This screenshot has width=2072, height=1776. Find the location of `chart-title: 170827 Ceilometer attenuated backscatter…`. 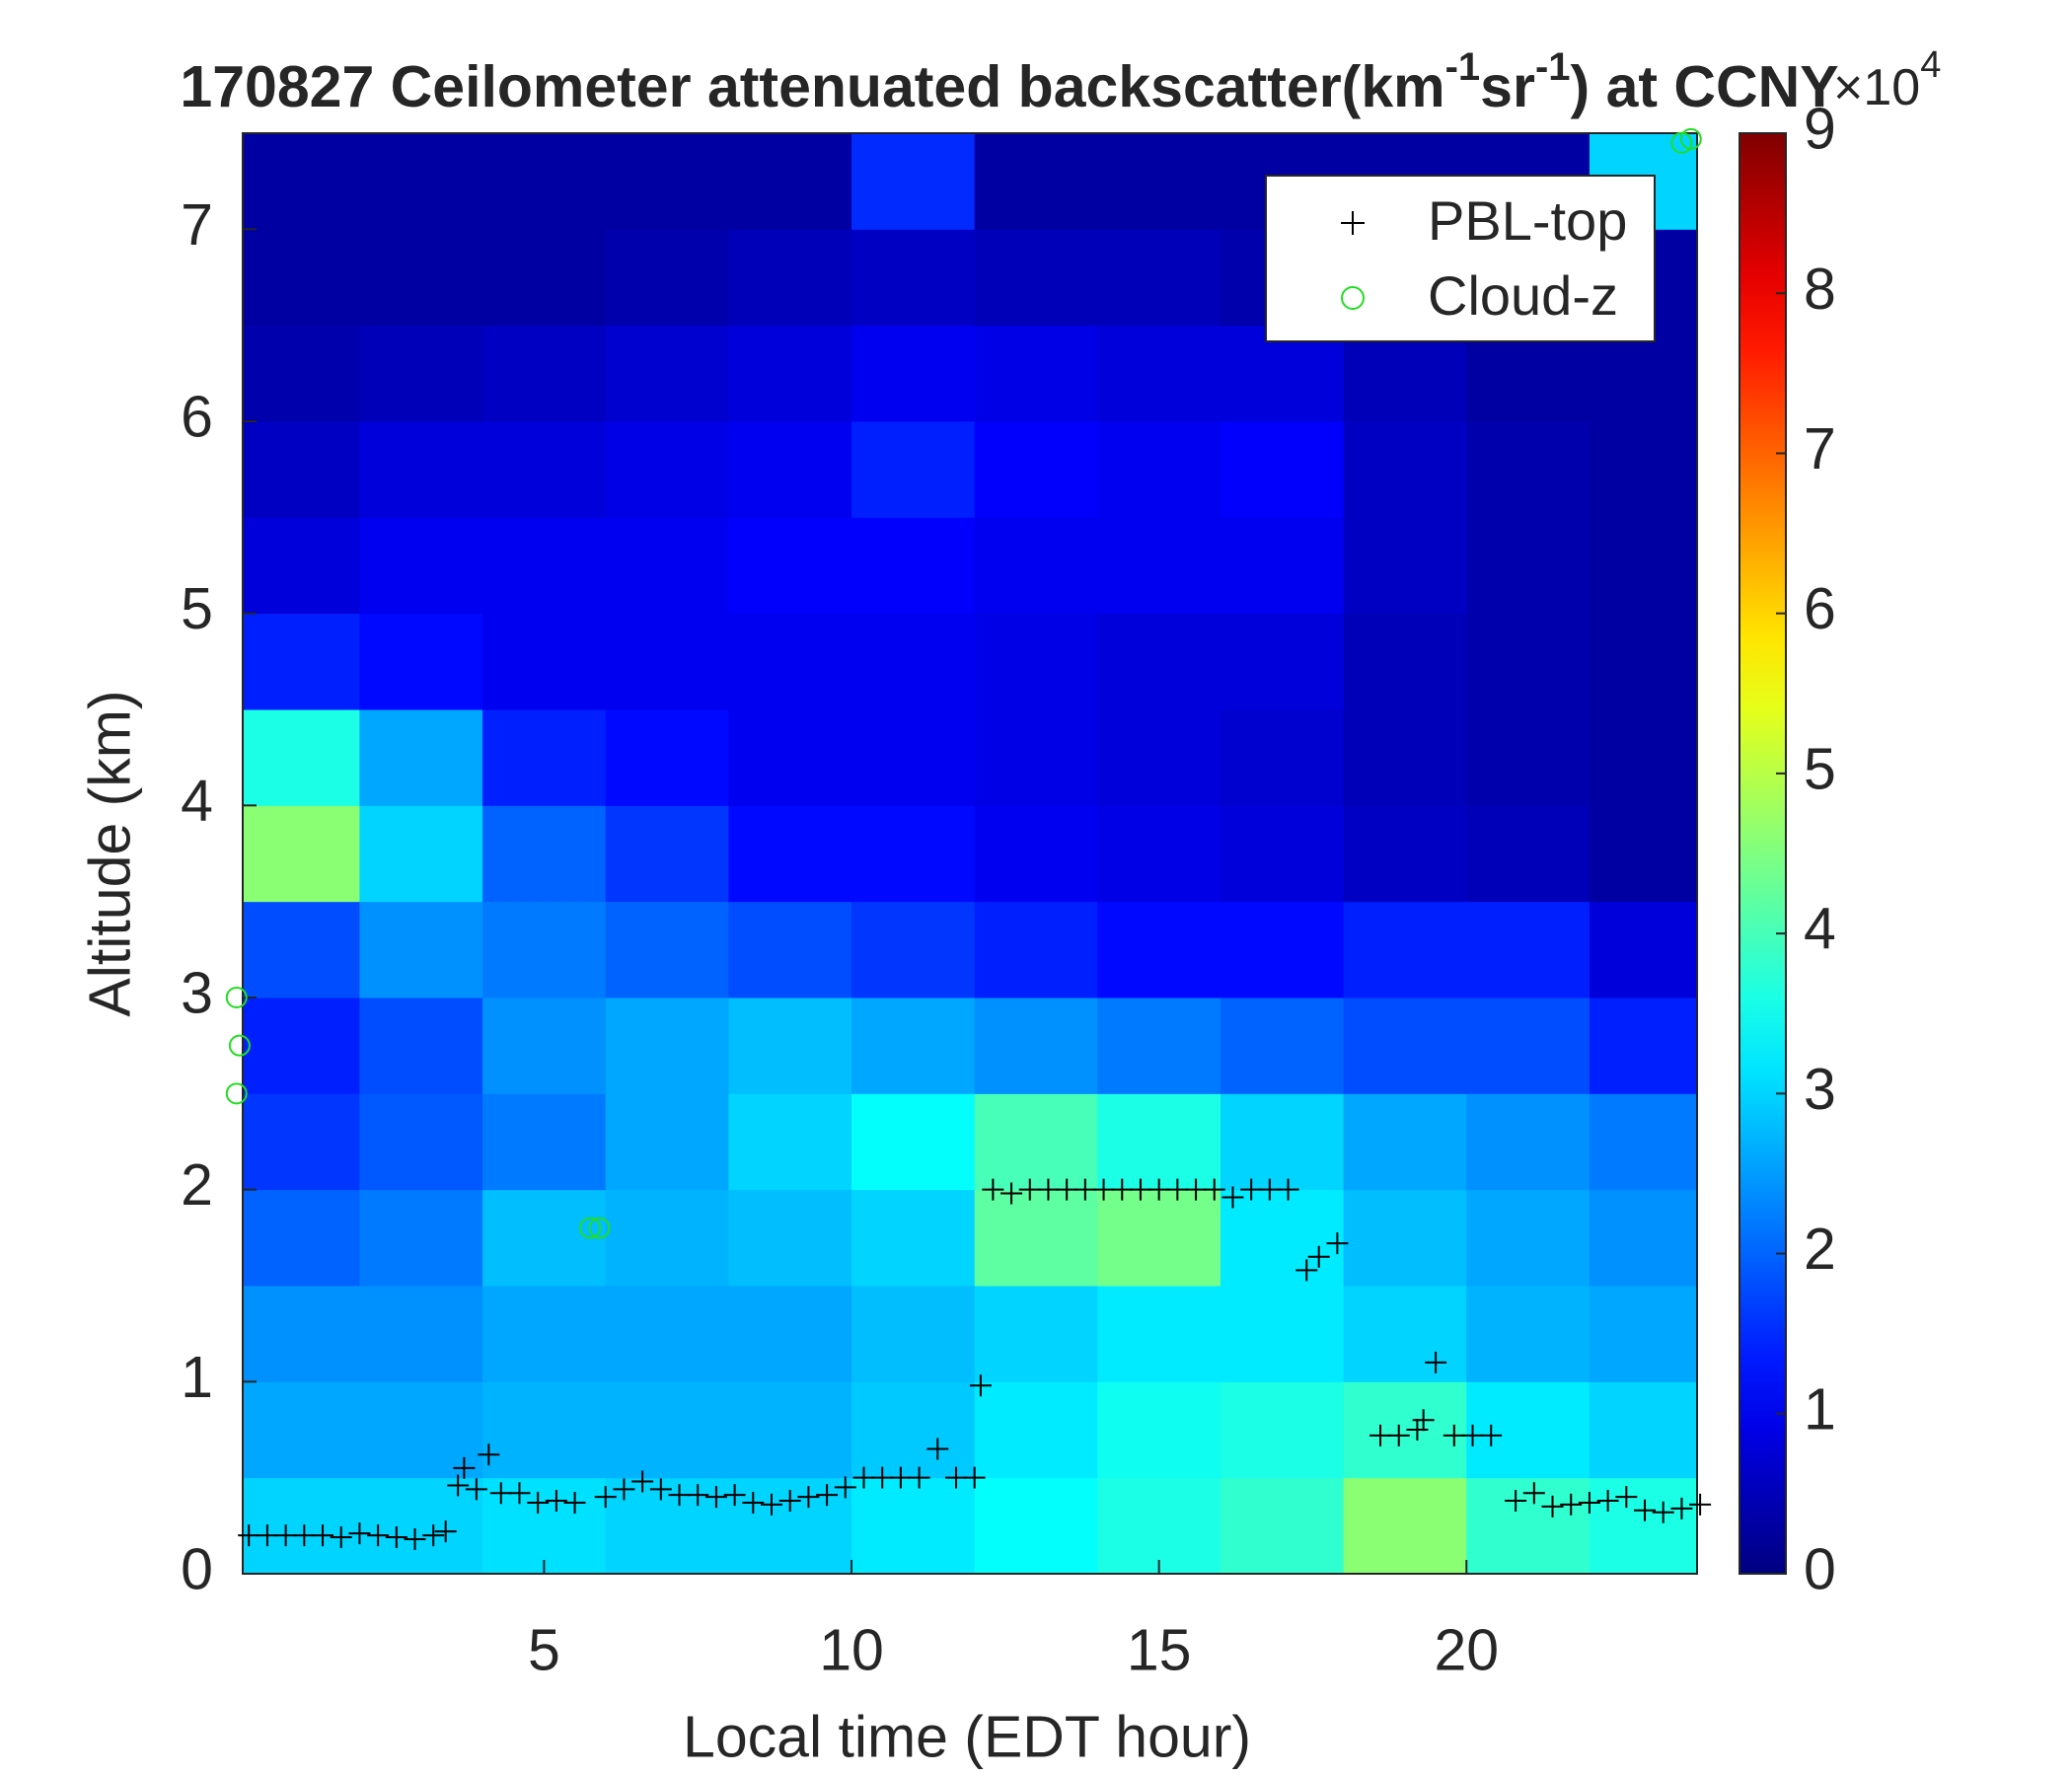

chart-title: 170827 Ceilometer attenuated backscatter… is located at coordinates (1009, 82).